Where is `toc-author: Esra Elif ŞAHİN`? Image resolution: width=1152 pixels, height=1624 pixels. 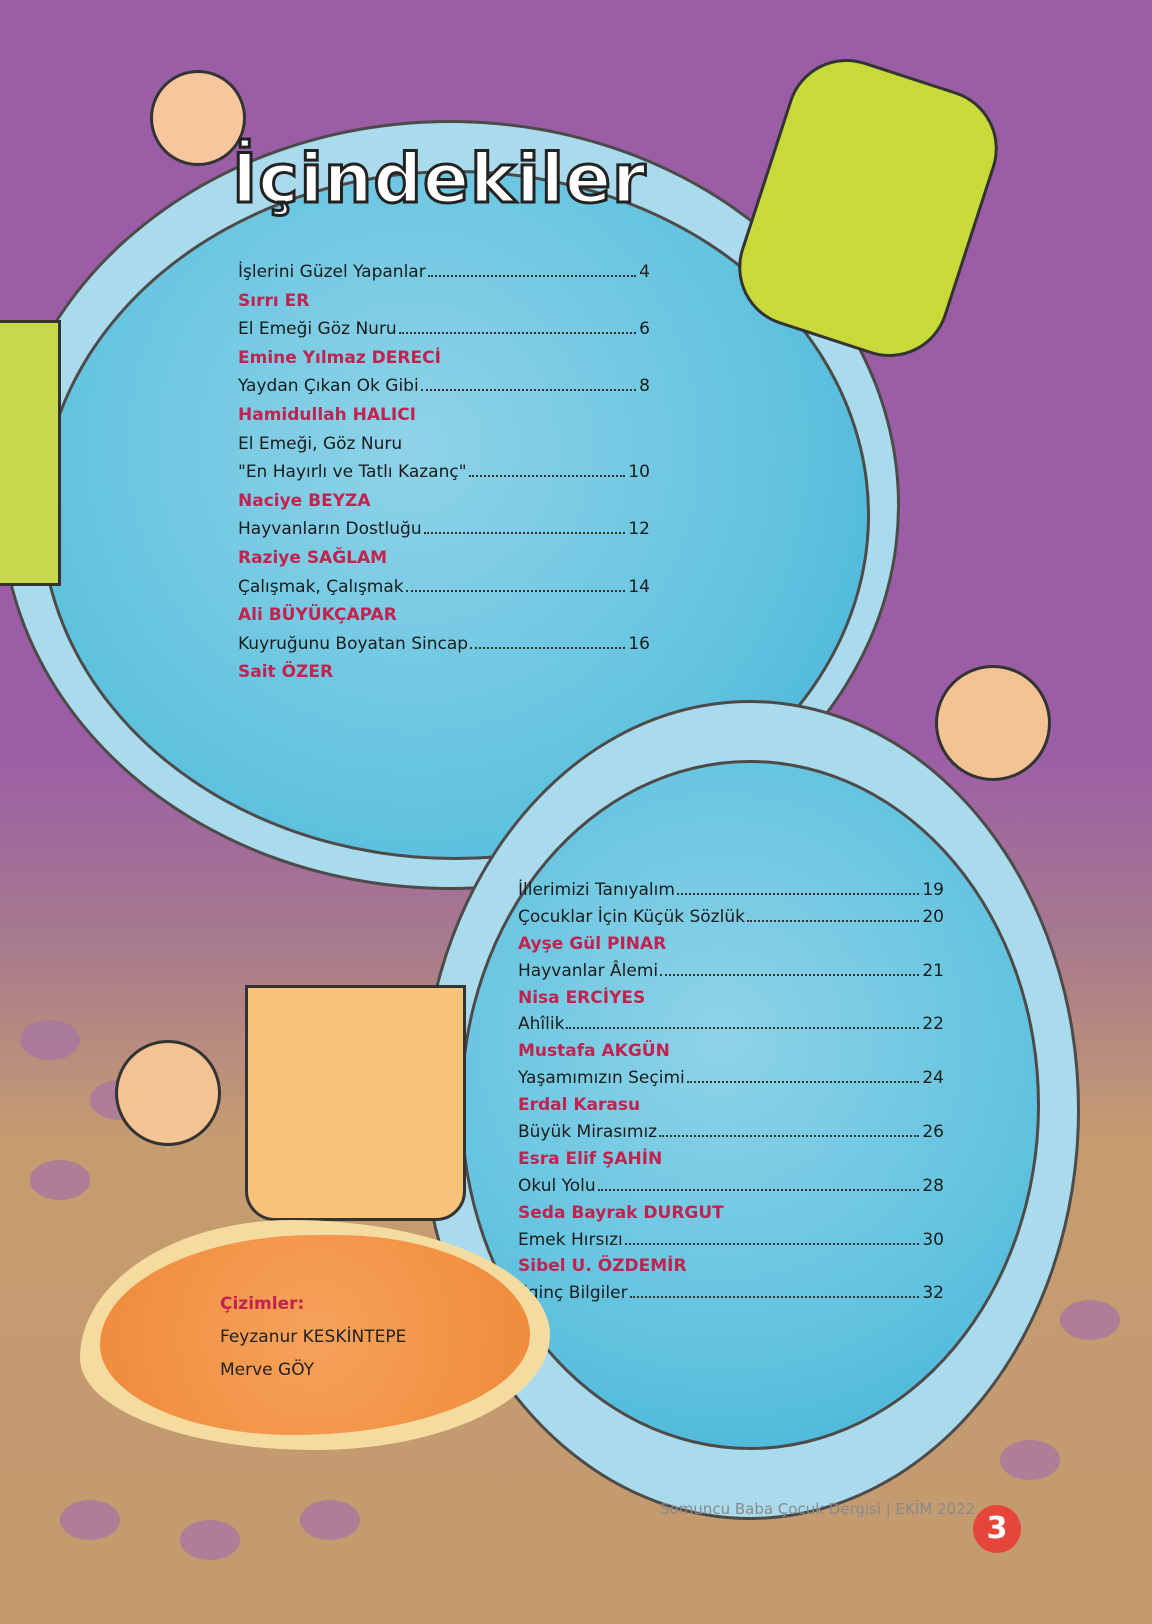
toc-author: Esra Elif ŞAHİN is located at coordinates (731, 1162).